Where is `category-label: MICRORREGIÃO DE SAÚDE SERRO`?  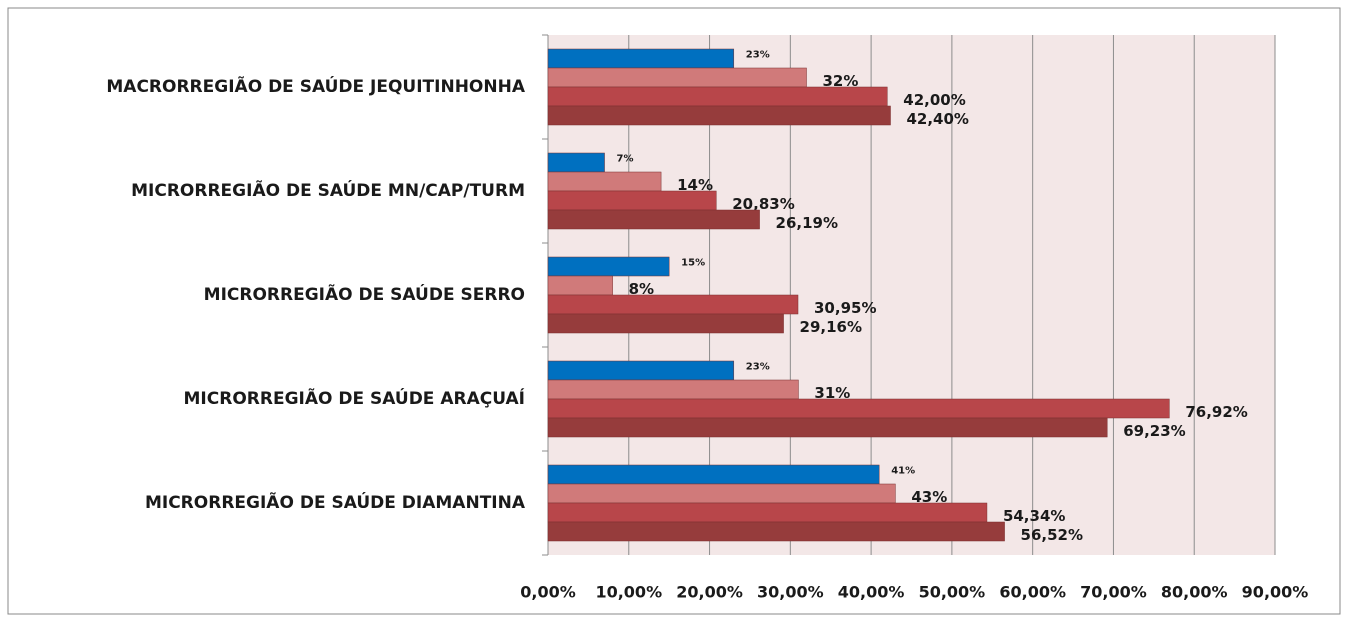
category-label: MICRORREGIÃO DE SAÚDE SERRO is located at coordinates (364, 293).